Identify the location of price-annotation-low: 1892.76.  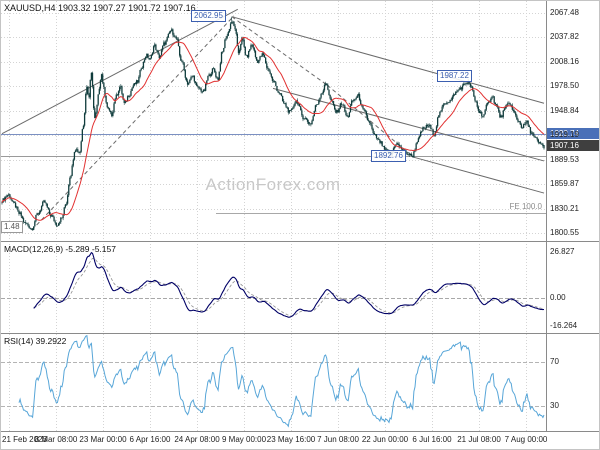
(388, 156).